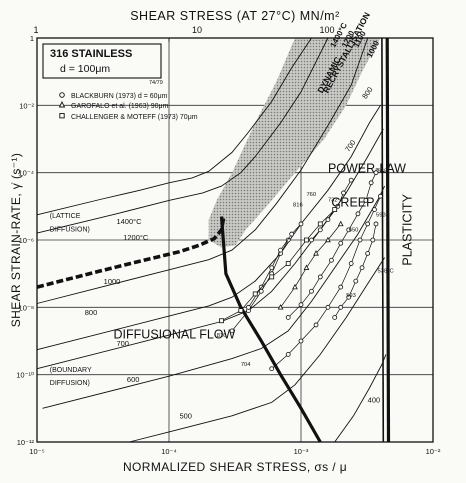 This screenshot has width=466, height=483. What do you see at coordinates (352, 202) in the screenshot?
I see `field-label: CREEP` at bounding box center [352, 202].